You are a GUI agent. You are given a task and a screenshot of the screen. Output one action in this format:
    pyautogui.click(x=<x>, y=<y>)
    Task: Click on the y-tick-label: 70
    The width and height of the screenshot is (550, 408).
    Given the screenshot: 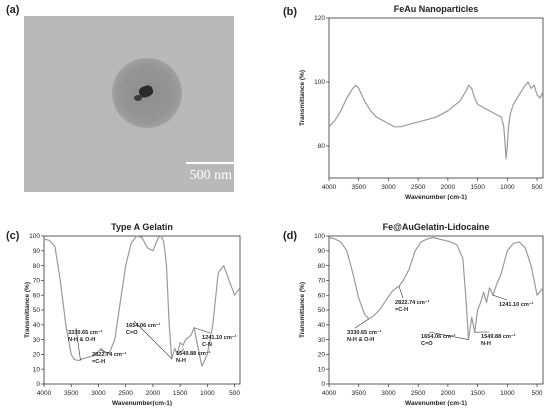 What is the action you would take?
    pyautogui.click(x=37, y=281)
    